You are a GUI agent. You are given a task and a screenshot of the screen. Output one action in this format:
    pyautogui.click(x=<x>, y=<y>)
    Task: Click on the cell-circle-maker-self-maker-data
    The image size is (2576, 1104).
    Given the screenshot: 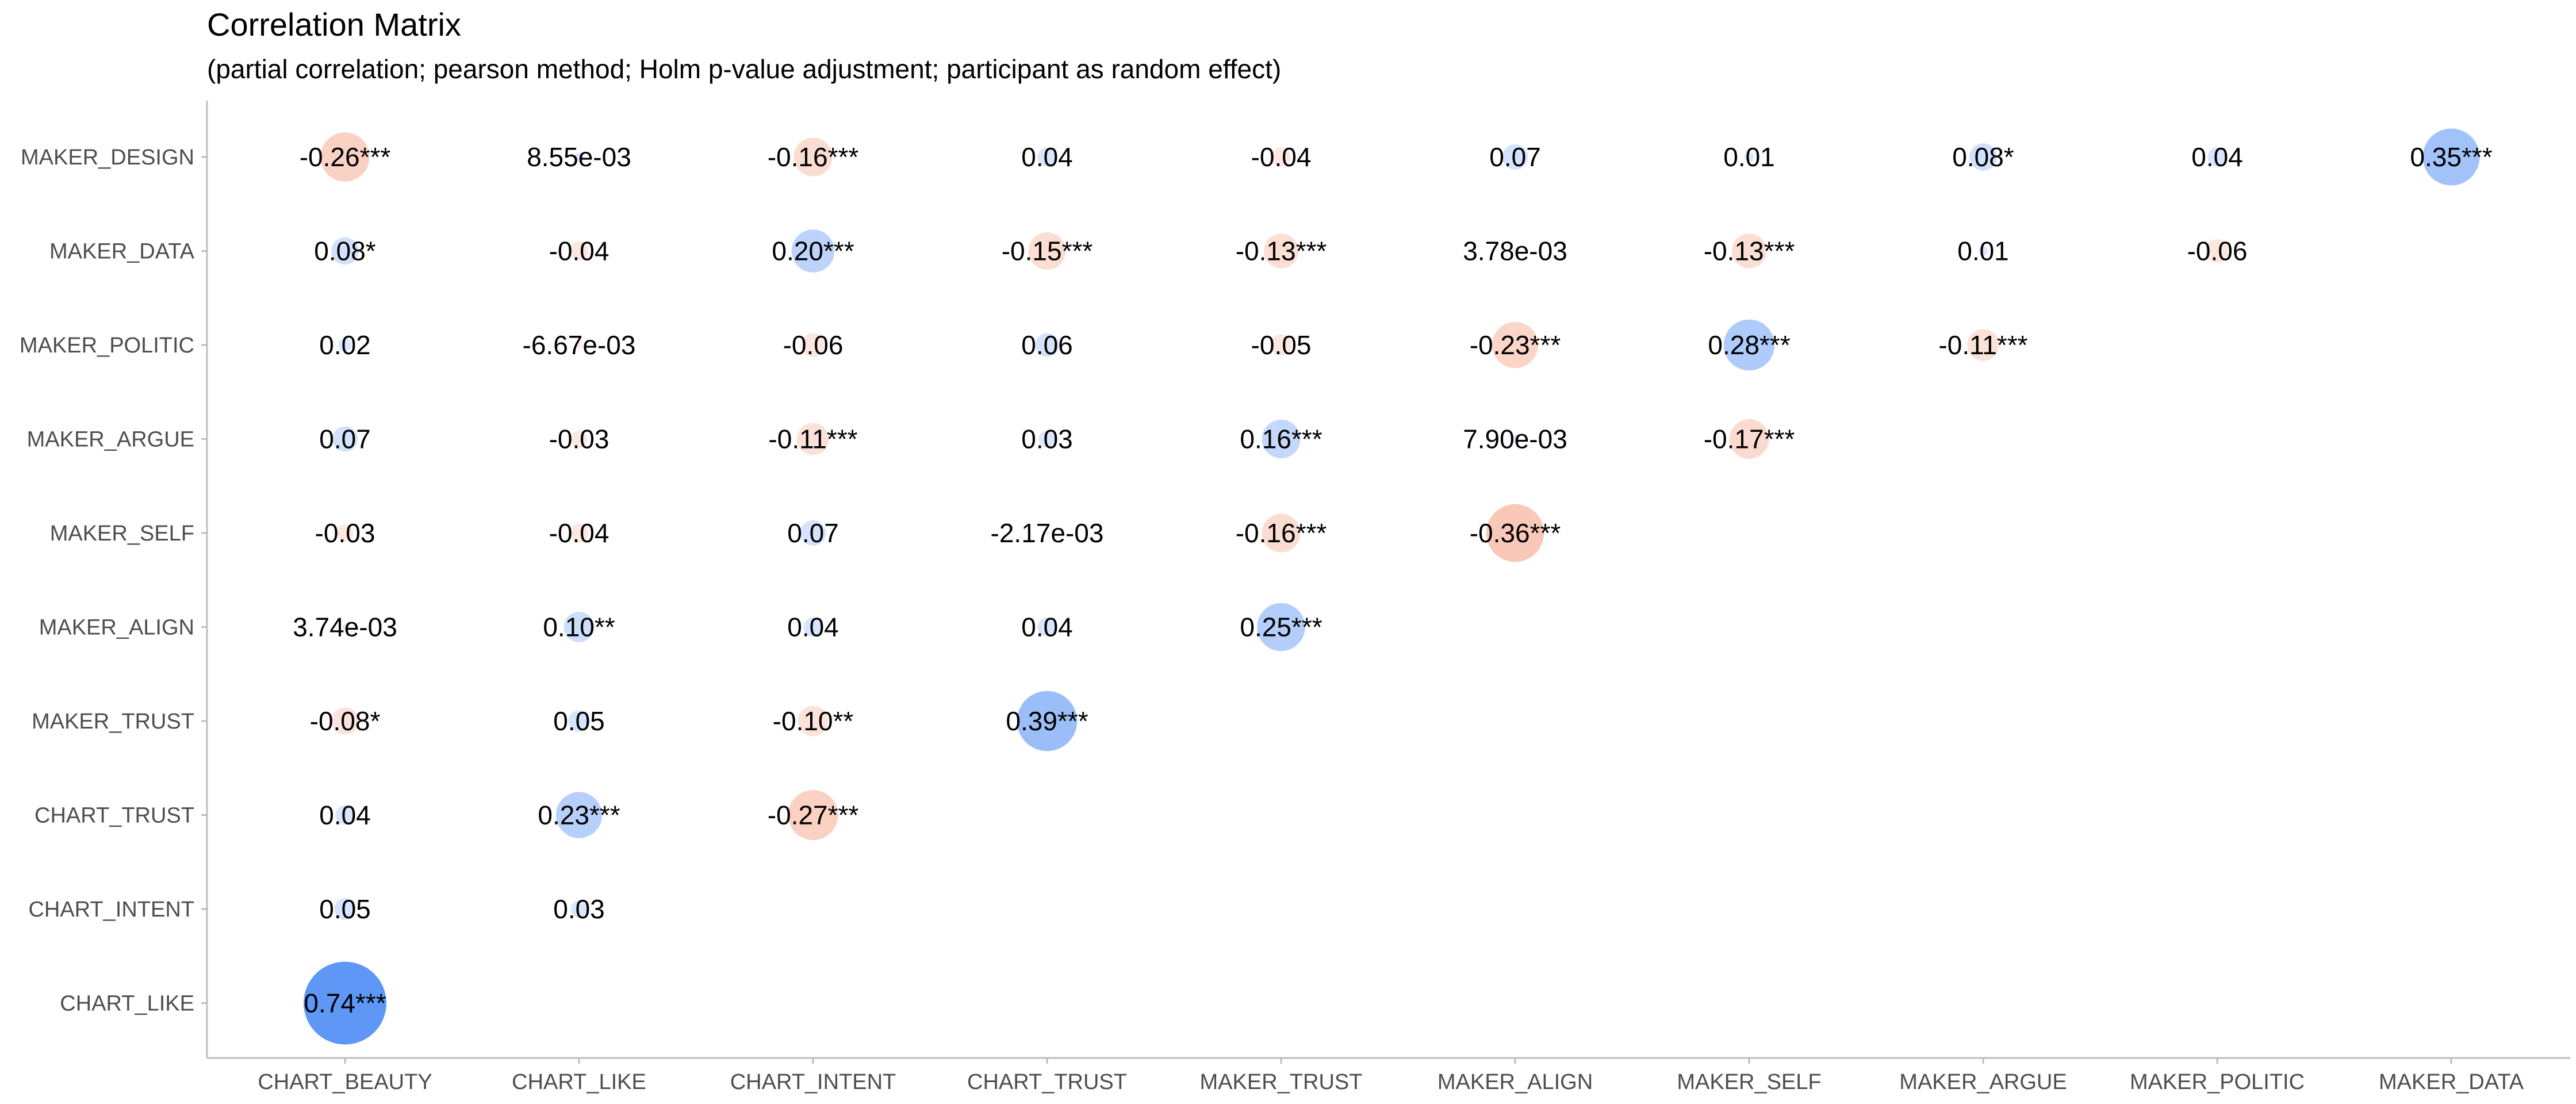 What is the action you would take?
    pyautogui.click(x=1749, y=251)
    